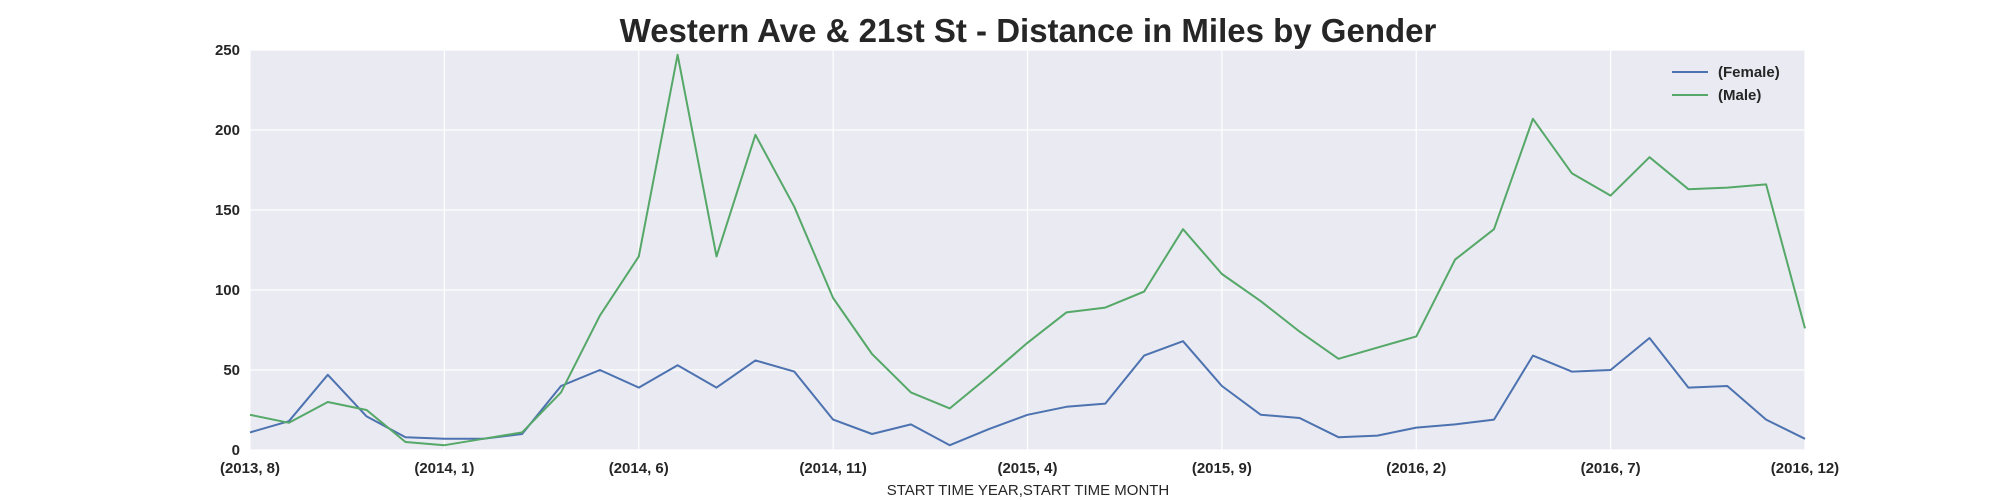 The image size is (2000, 500). What do you see at coordinates (1028, 490) in the screenshot?
I see `x-axis-label: START TIME YEAR,START TIME MONTH` at bounding box center [1028, 490].